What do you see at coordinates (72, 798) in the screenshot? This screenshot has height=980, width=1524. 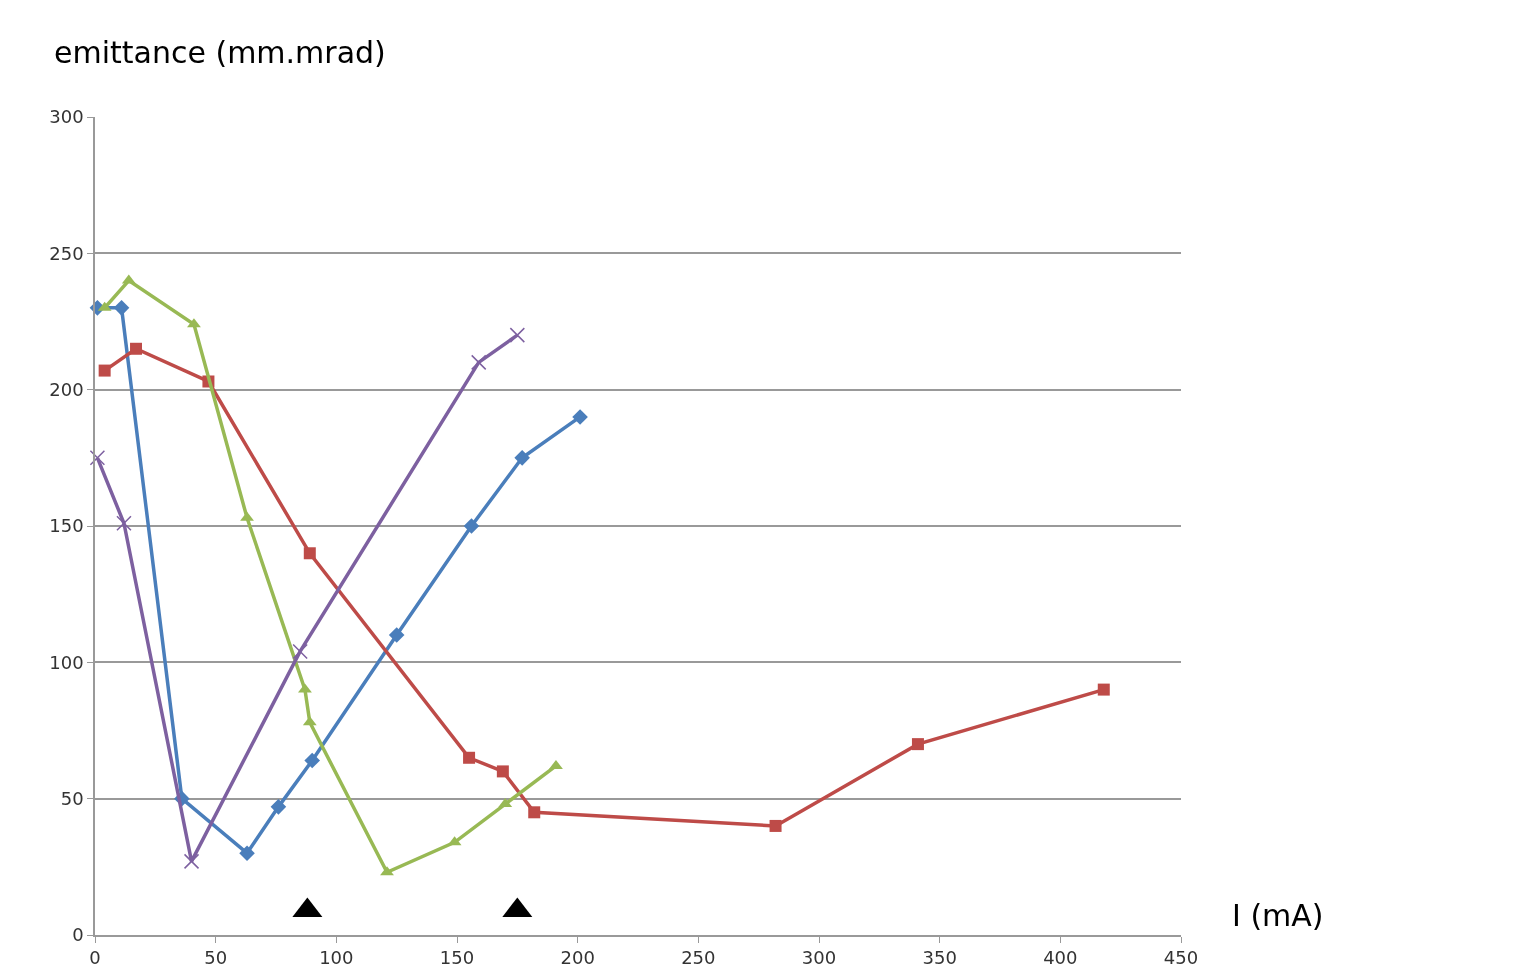 I see `y-tick-label: 50` at bounding box center [72, 798].